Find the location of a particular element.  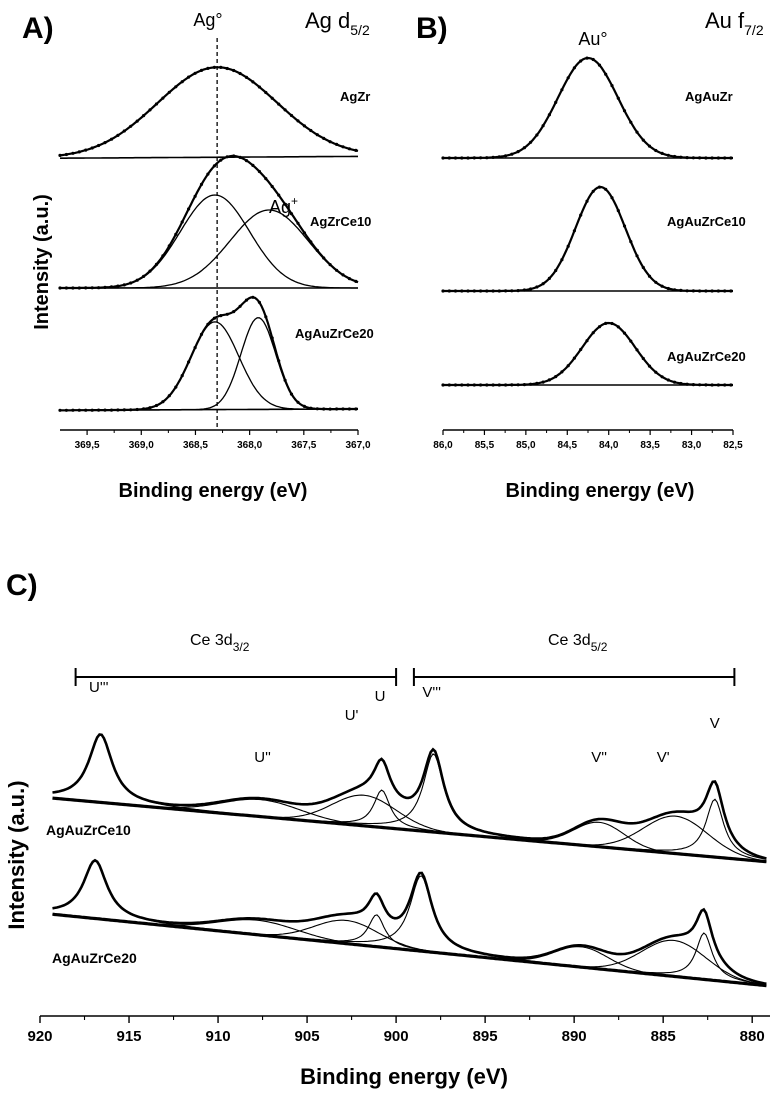

peak-label-1: U'' is located at coordinates (262, 757).